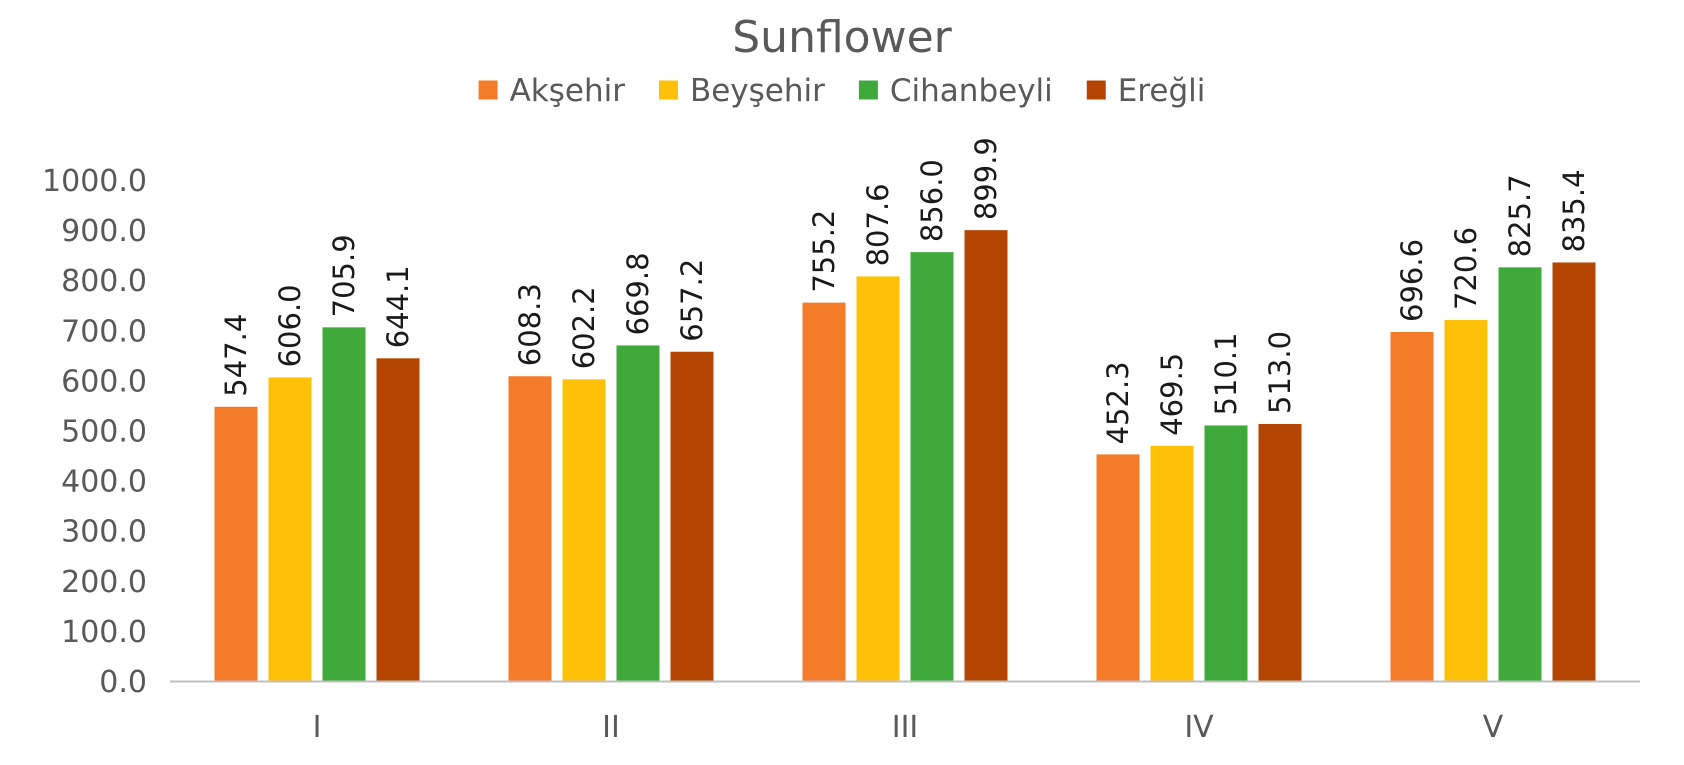 The width and height of the screenshot is (1684, 765). I want to click on y-tick-label: 1000.0, so click(94, 181).